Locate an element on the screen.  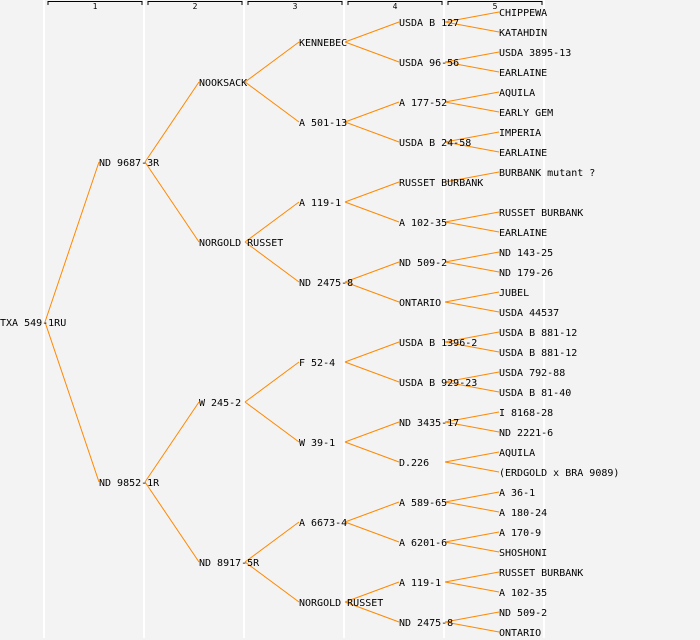
ancestor-label-gen-5: (ERDGOLD x BRA 9089) is located at coordinates (559, 473).